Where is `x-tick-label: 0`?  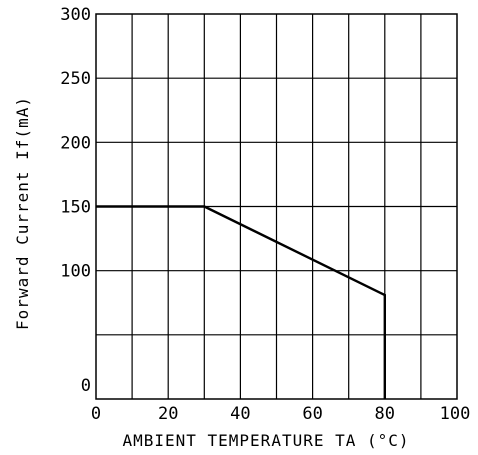
x-tick-label: 0 is located at coordinates (96, 414).